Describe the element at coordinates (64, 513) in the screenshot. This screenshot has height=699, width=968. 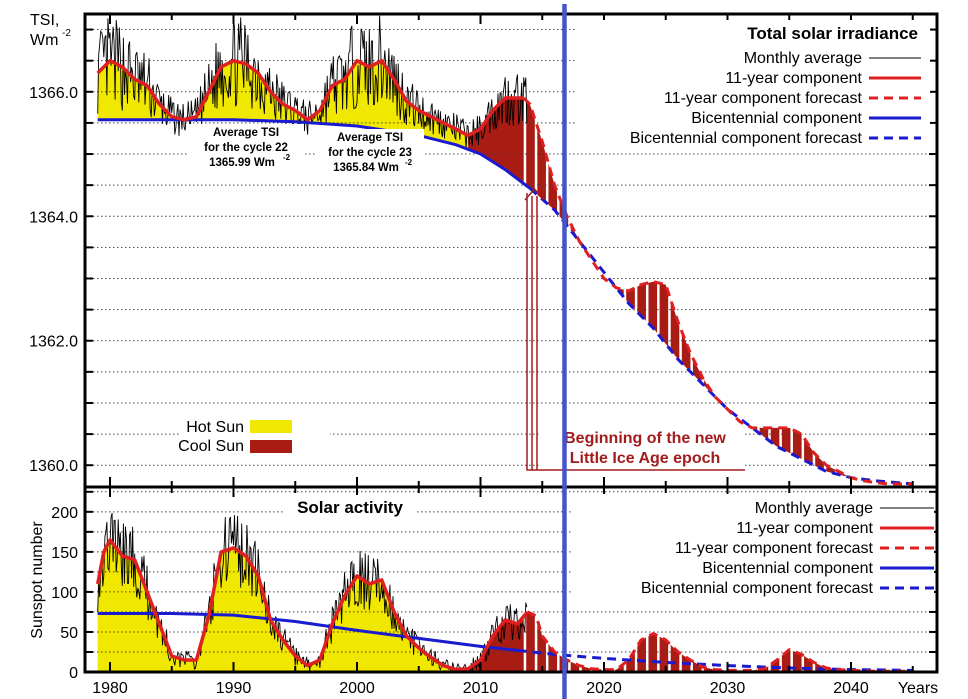
I see `y-tick-label: 200` at that location.